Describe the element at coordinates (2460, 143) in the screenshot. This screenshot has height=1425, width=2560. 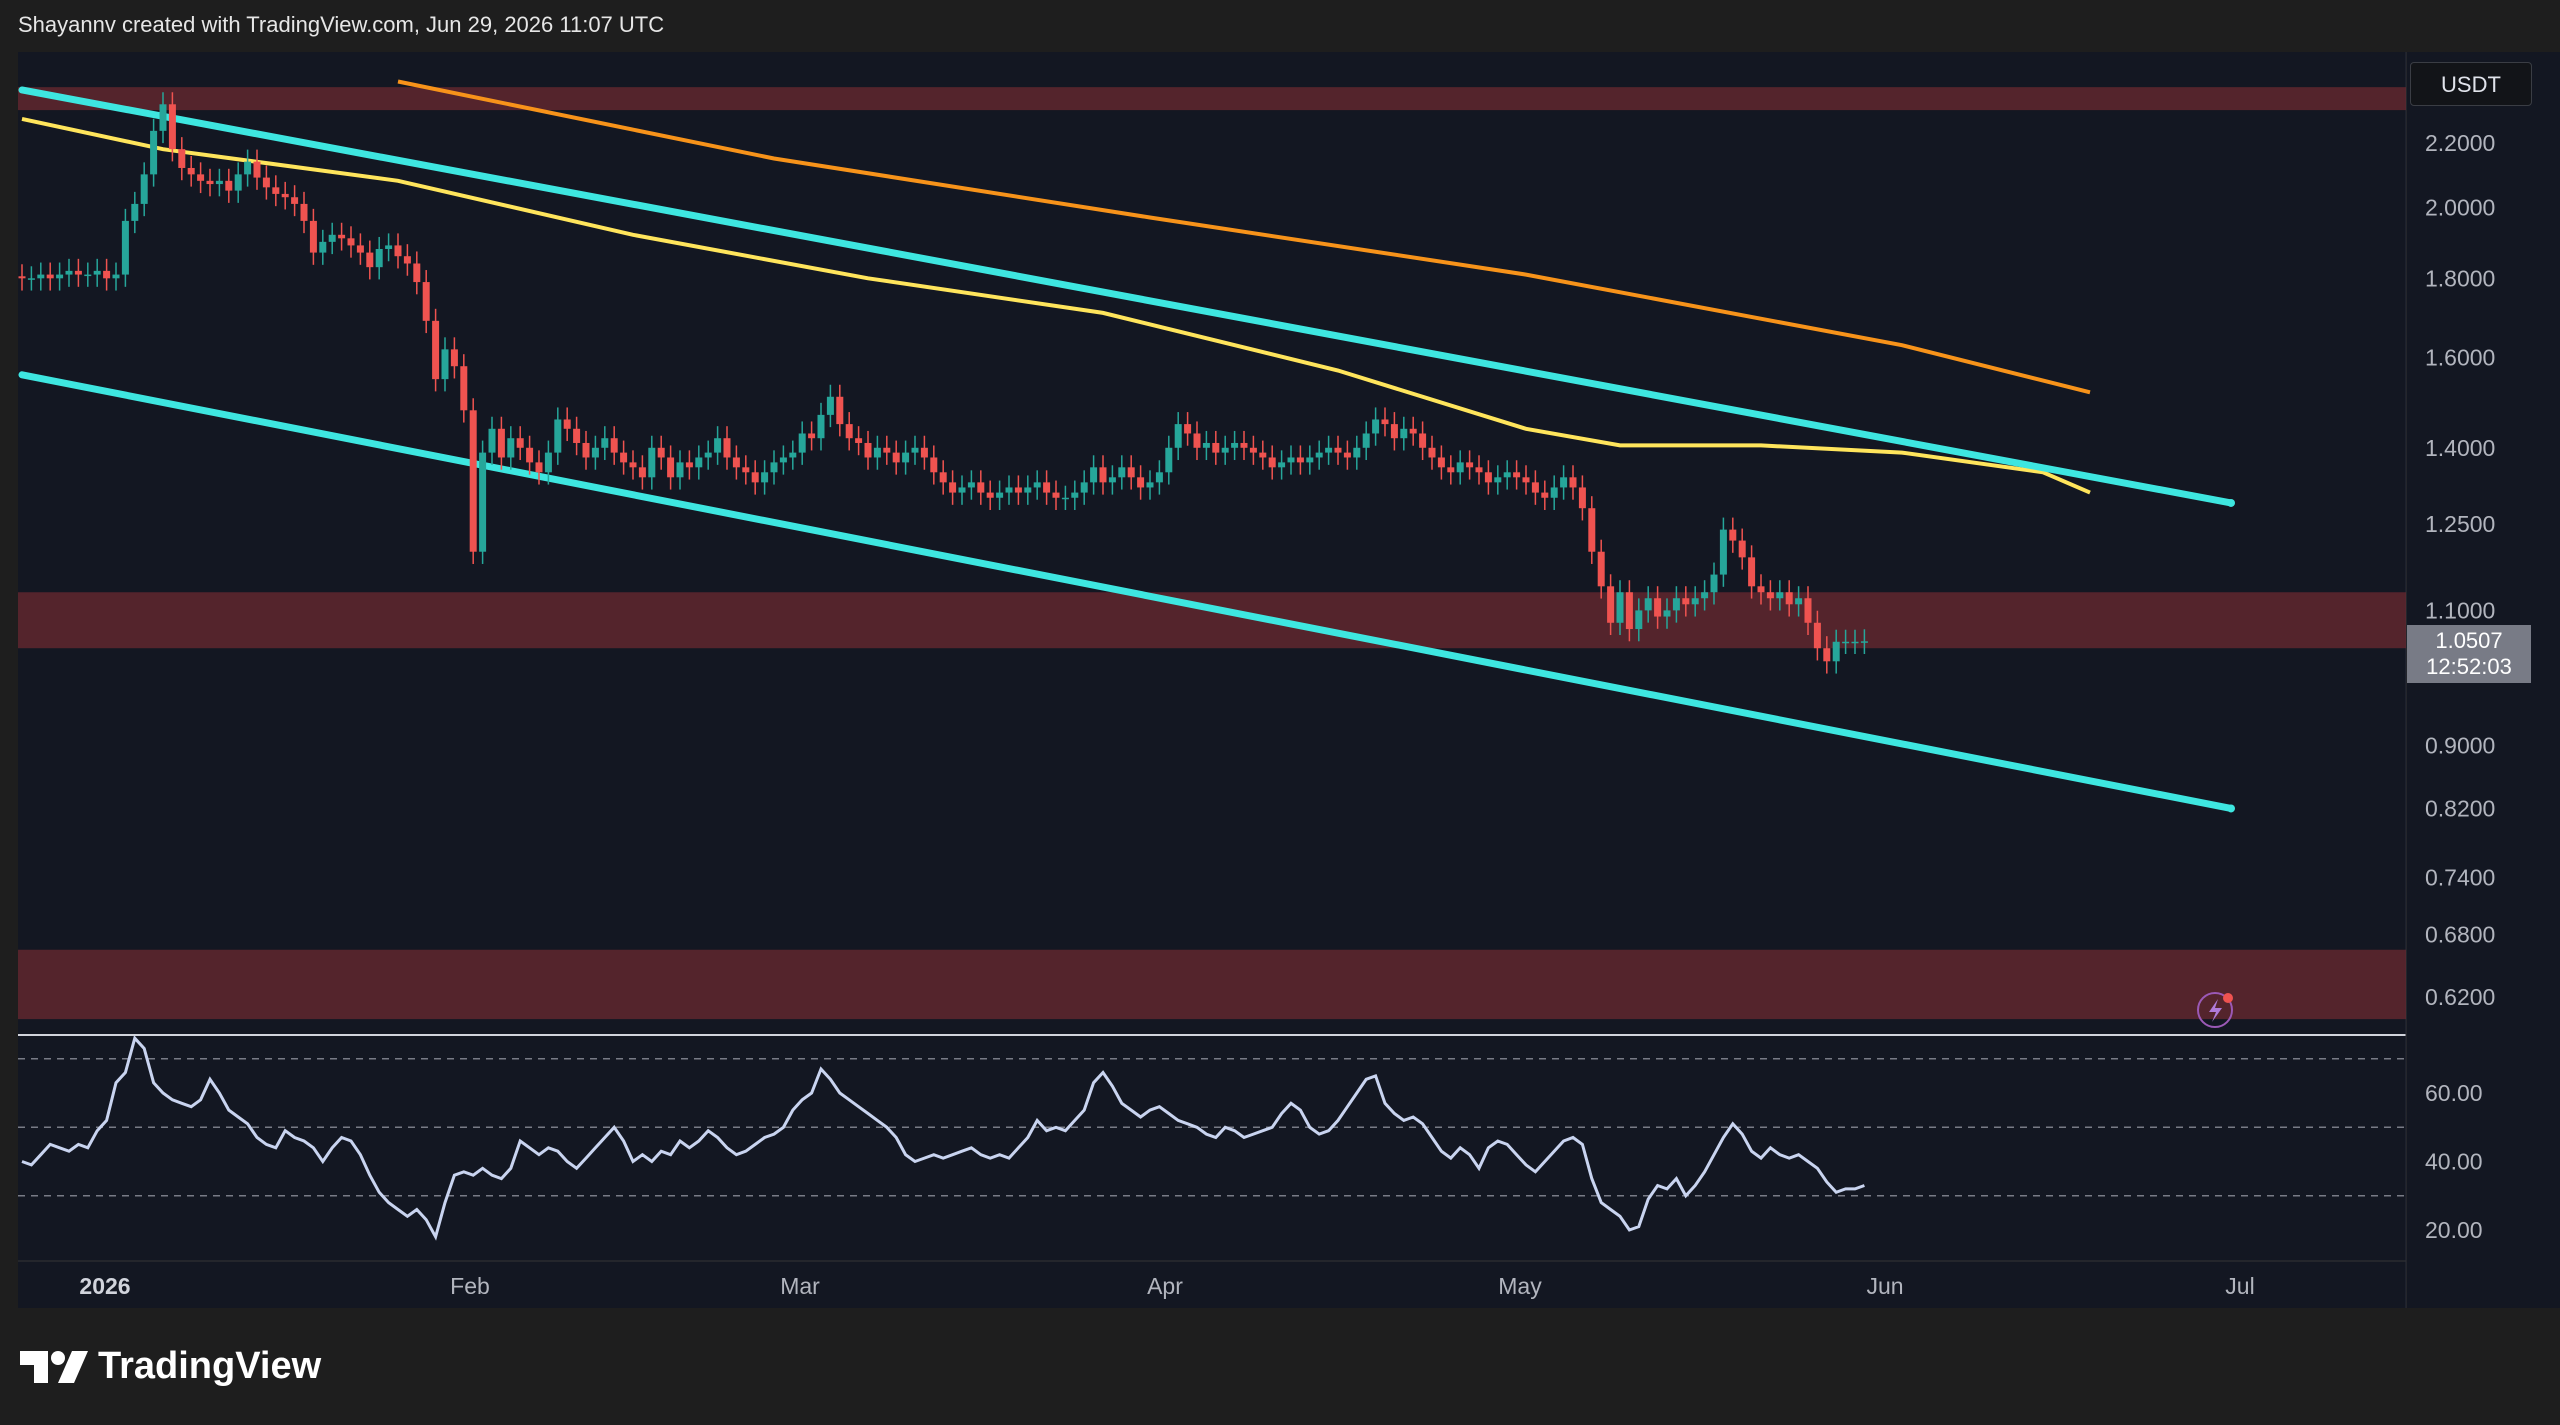
I see `price-tick-label: 2.2000` at that location.